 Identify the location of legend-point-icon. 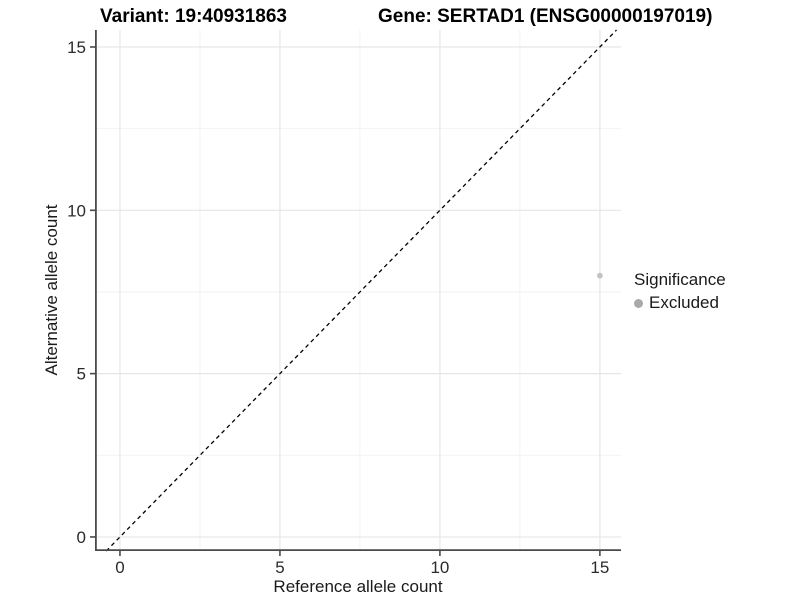
(638, 303).